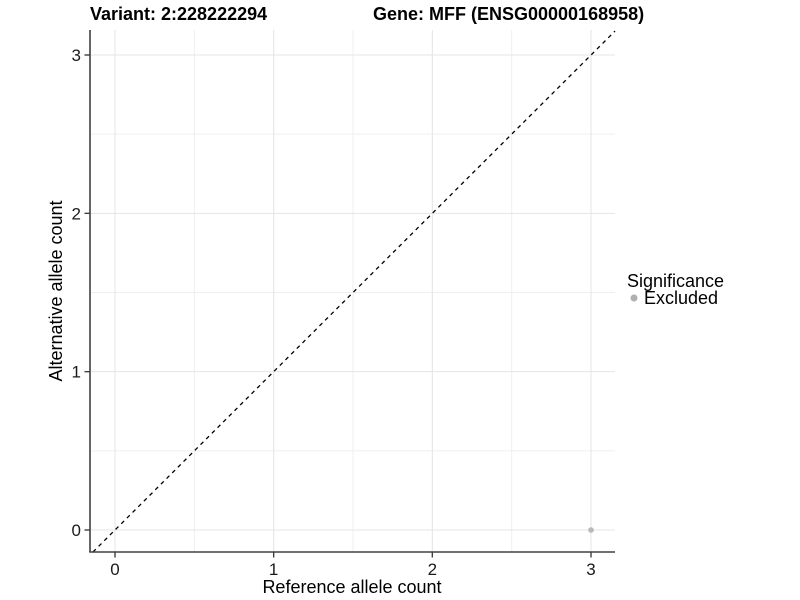 Image resolution: width=800 pixels, height=600 pixels. What do you see at coordinates (675, 281) in the screenshot?
I see `legend-title: Significance` at bounding box center [675, 281].